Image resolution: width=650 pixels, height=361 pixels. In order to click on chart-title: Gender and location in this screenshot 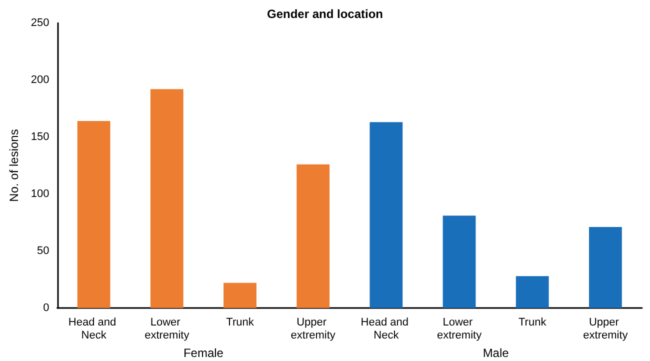, I will do `click(325, 14)`.